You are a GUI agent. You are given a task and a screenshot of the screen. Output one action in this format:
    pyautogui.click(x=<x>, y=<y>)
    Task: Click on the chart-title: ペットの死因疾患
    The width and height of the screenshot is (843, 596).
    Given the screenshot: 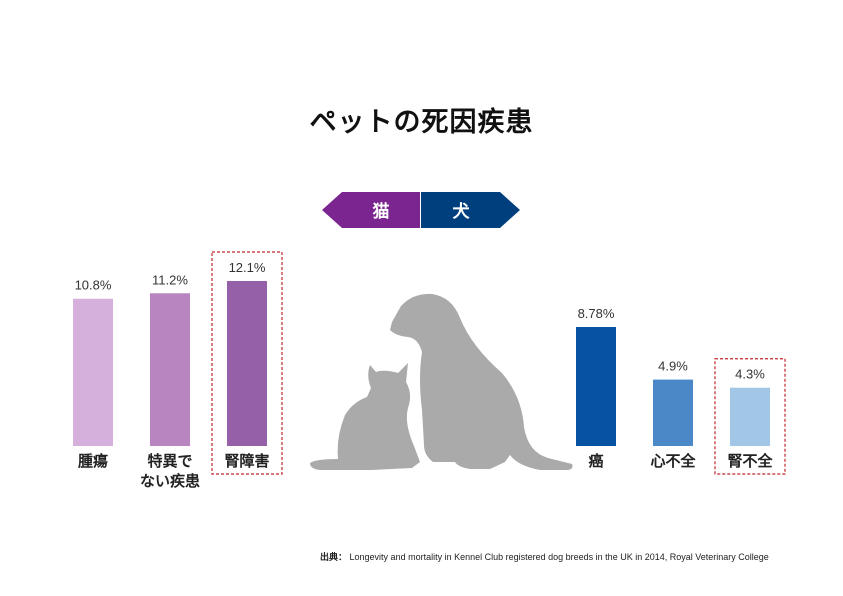 What is the action you would take?
    pyautogui.click(x=421, y=122)
    